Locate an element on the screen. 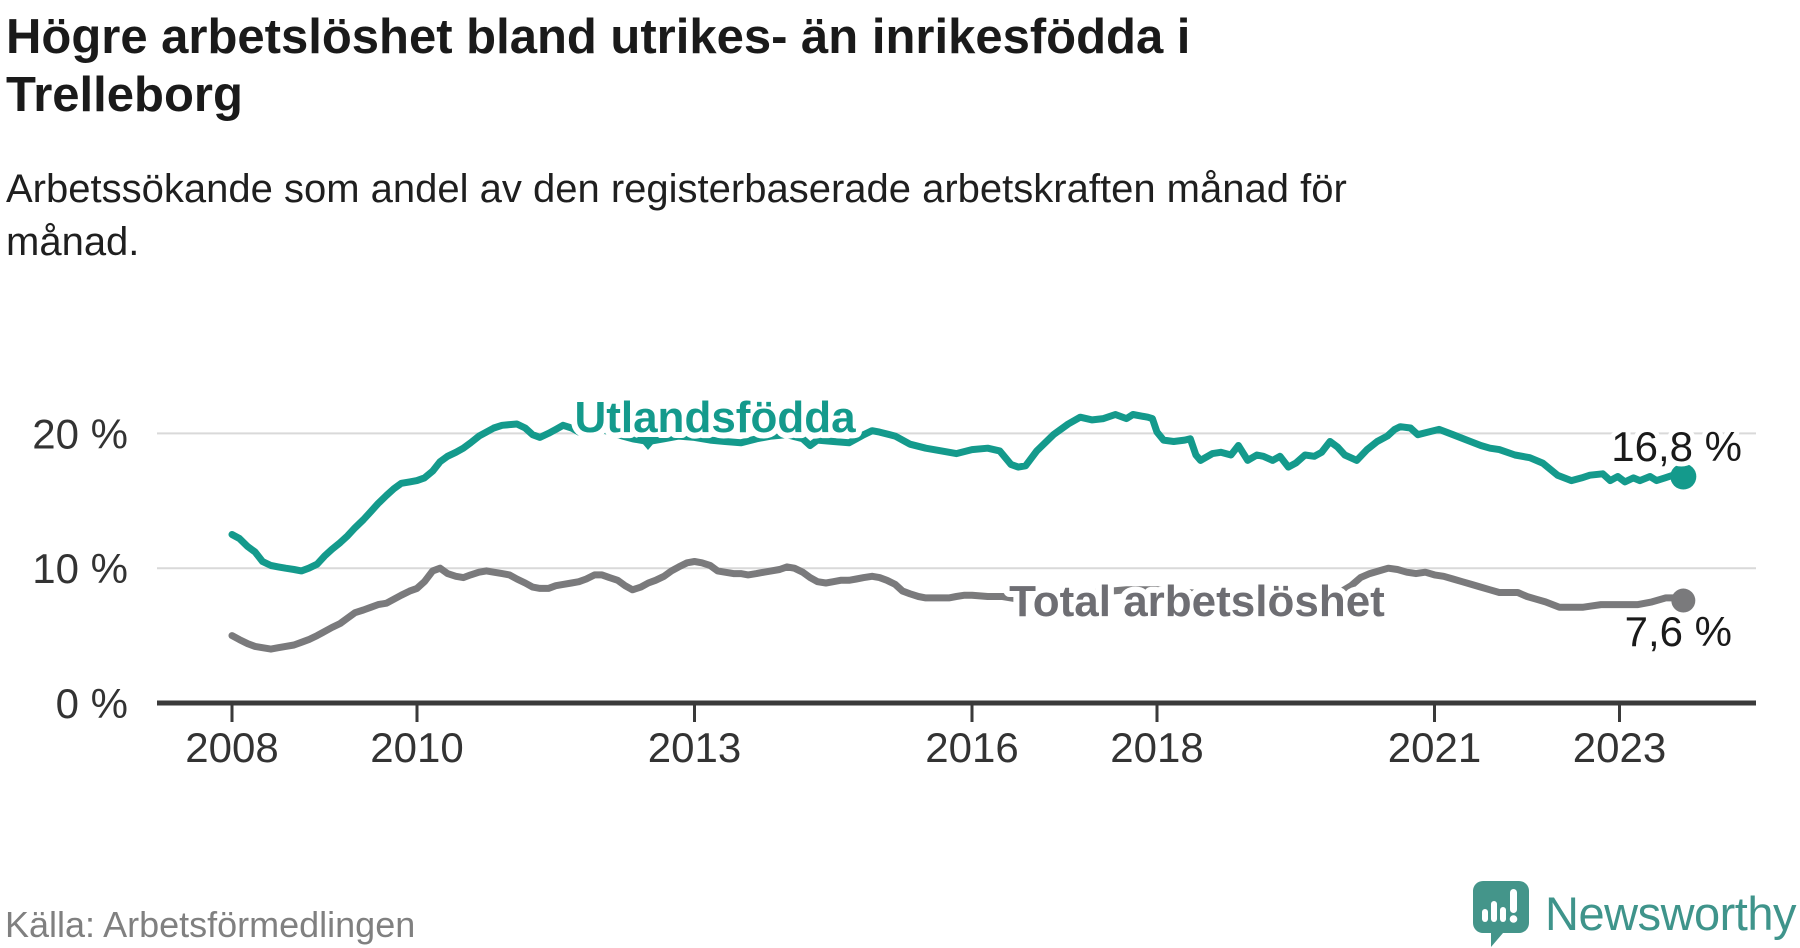  exclamation-dot is located at coordinates (1513, 919).